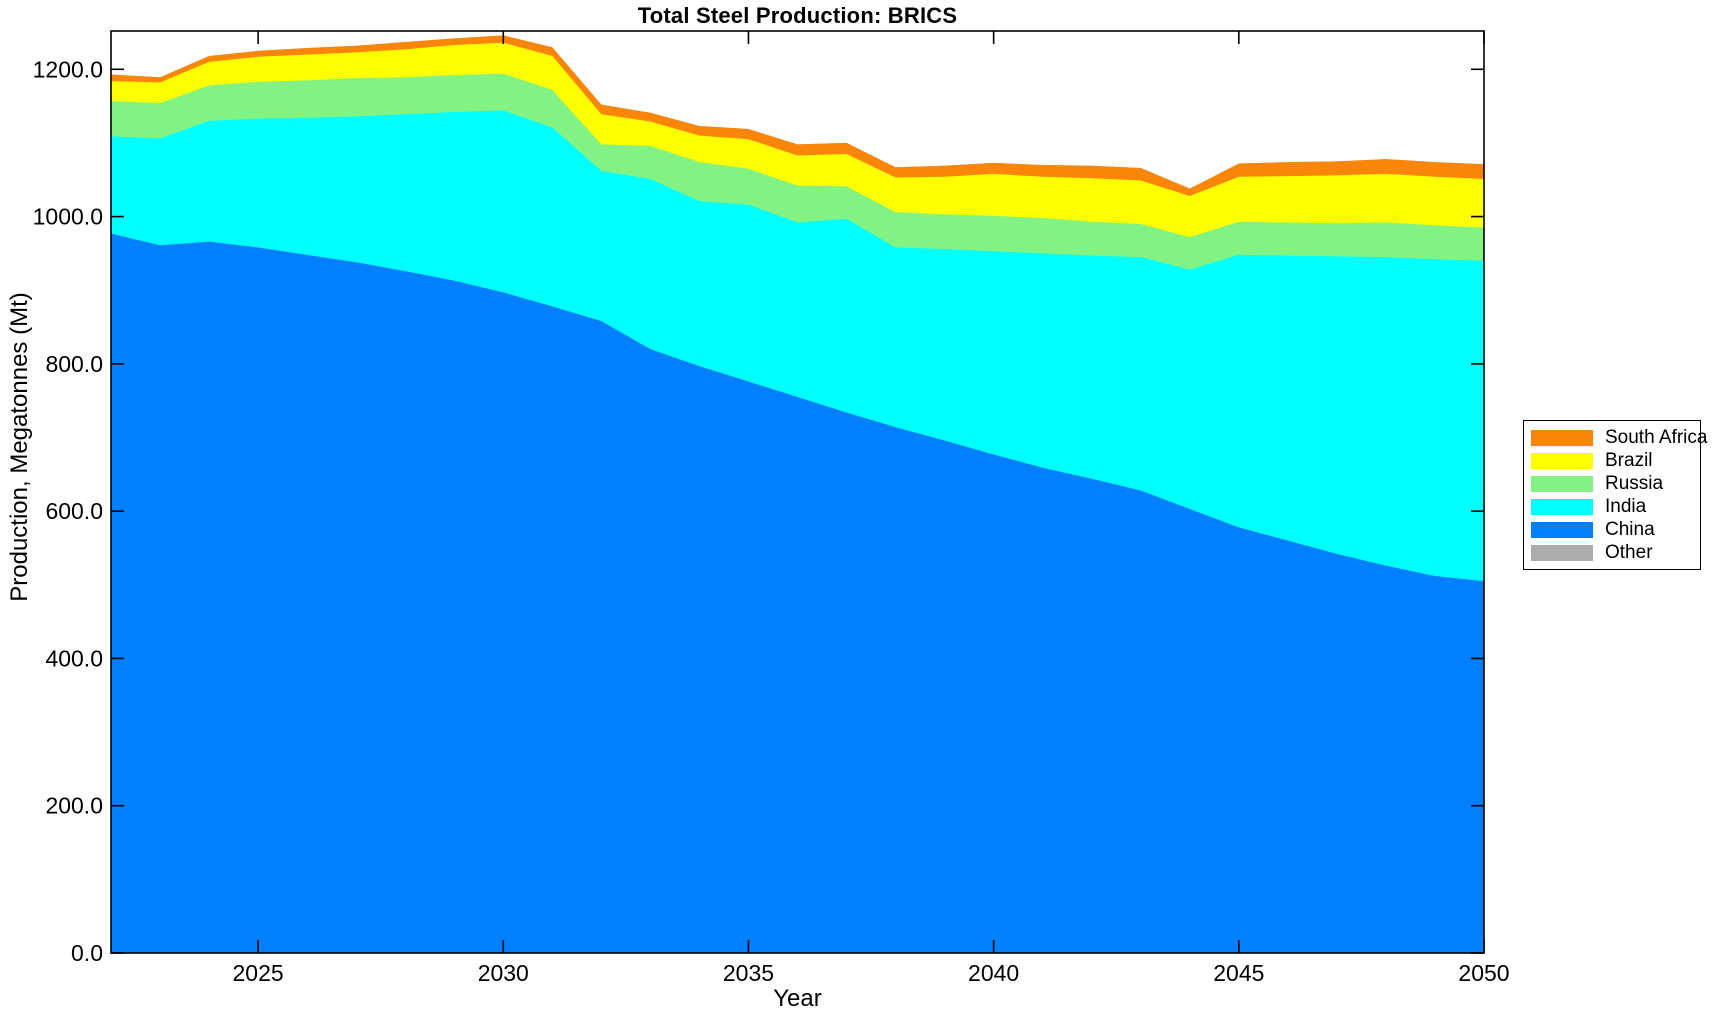 The width and height of the screenshot is (1724, 1021). Describe the element at coordinates (74, 806) in the screenshot. I see `y-tick-label: 200.0` at that location.